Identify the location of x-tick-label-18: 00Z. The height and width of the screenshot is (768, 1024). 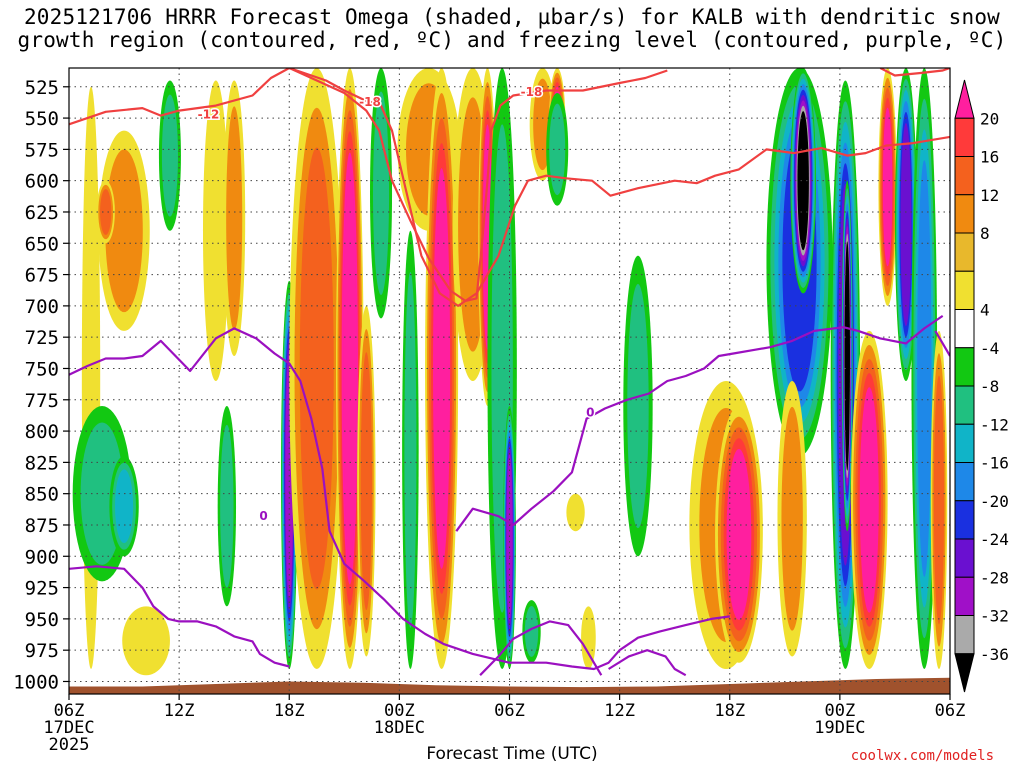
(399, 711).